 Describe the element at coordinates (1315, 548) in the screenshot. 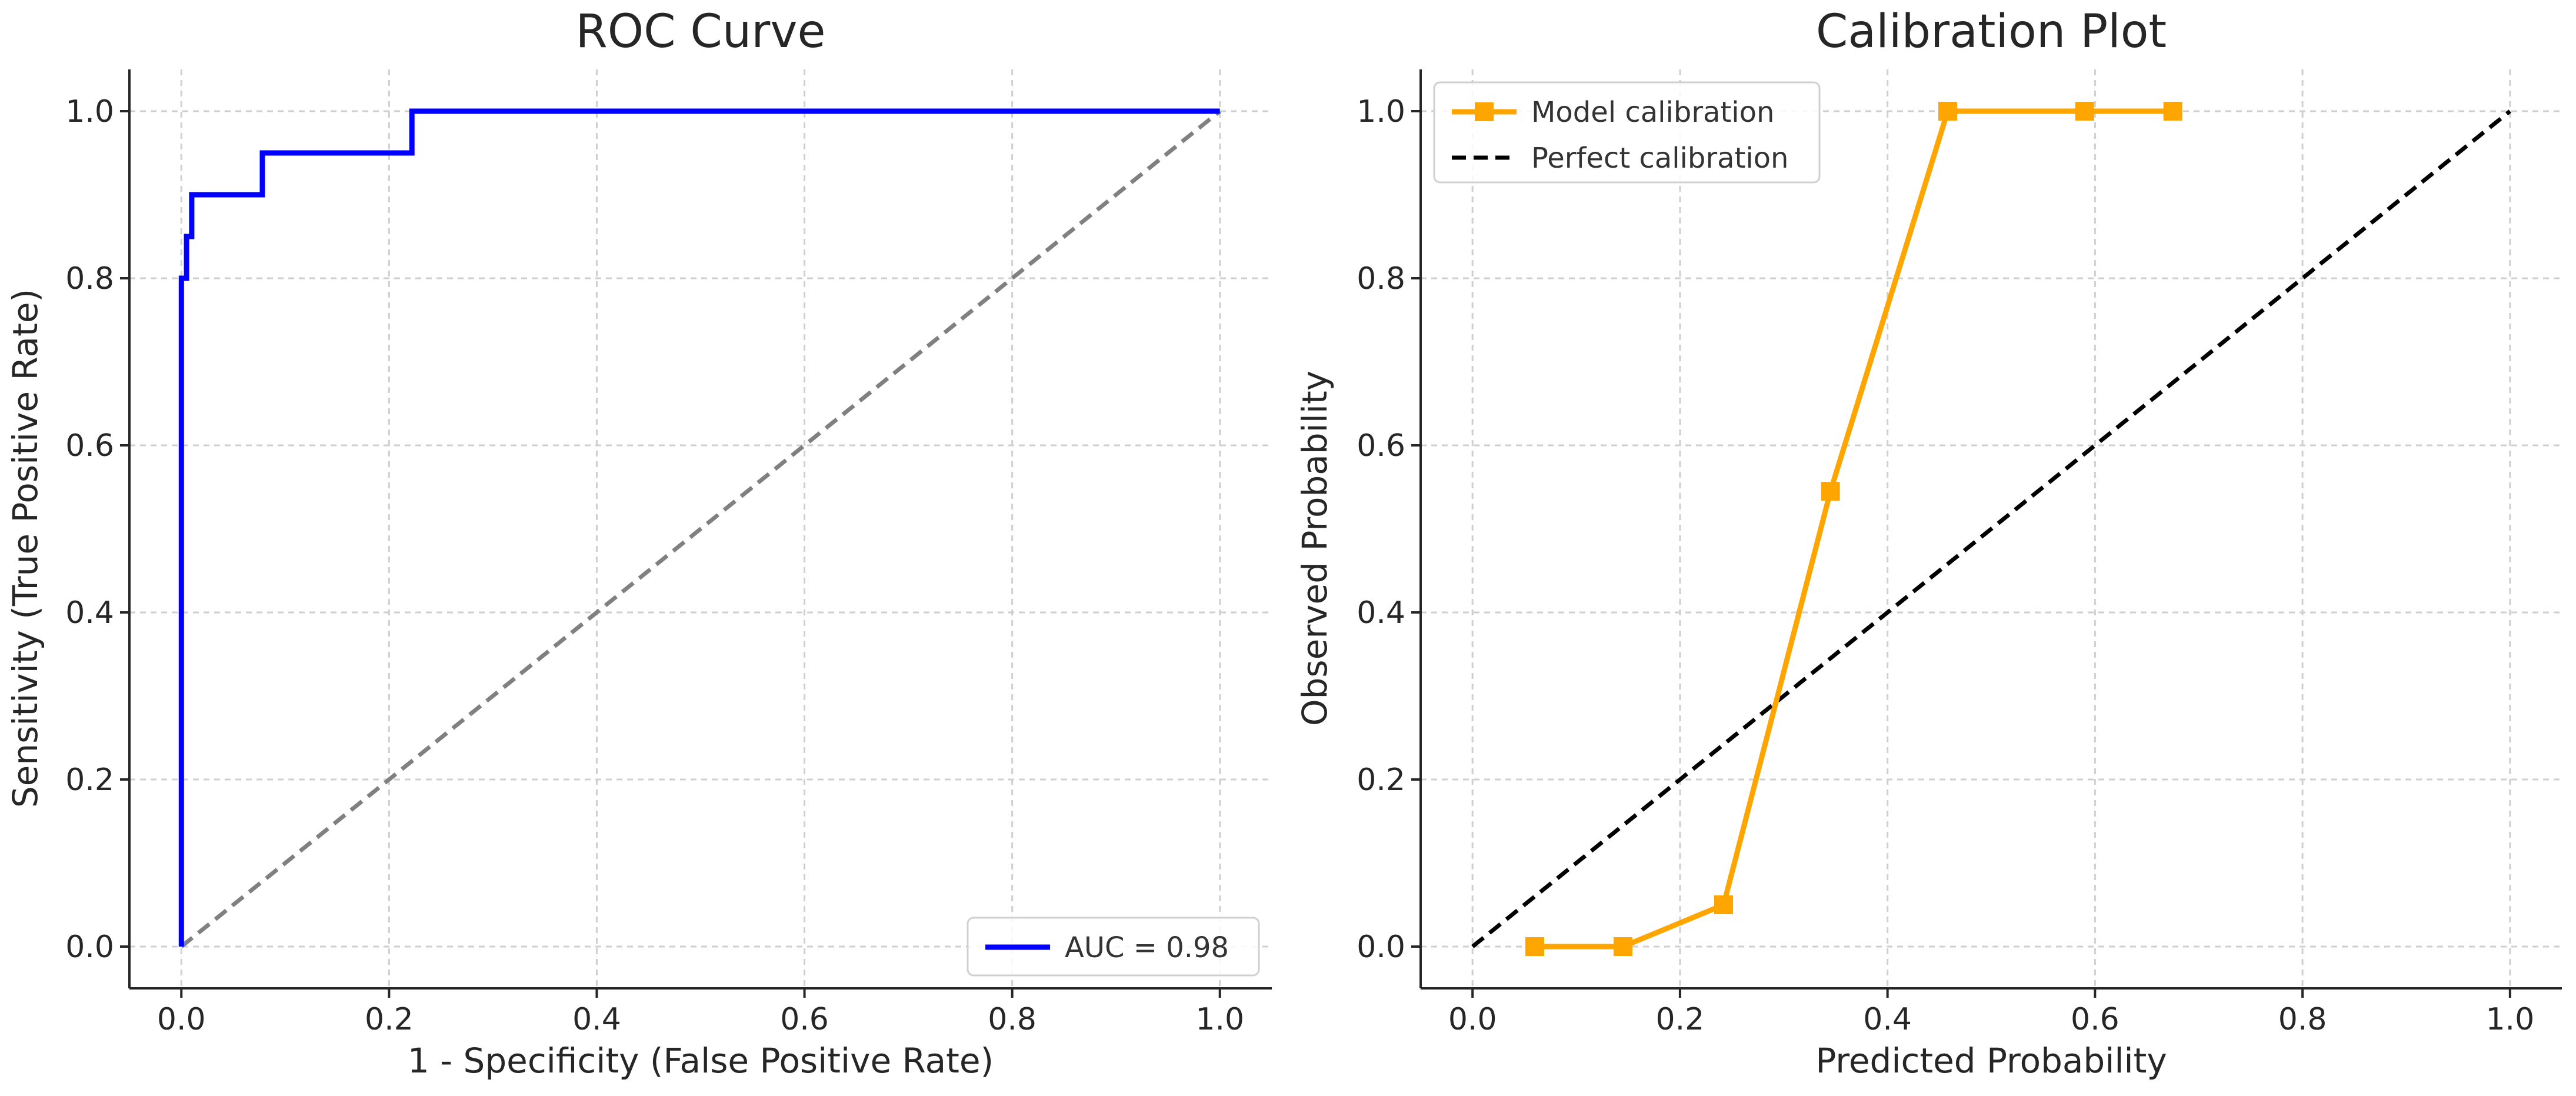

I see `y-axis-label: Observed Probability` at that location.